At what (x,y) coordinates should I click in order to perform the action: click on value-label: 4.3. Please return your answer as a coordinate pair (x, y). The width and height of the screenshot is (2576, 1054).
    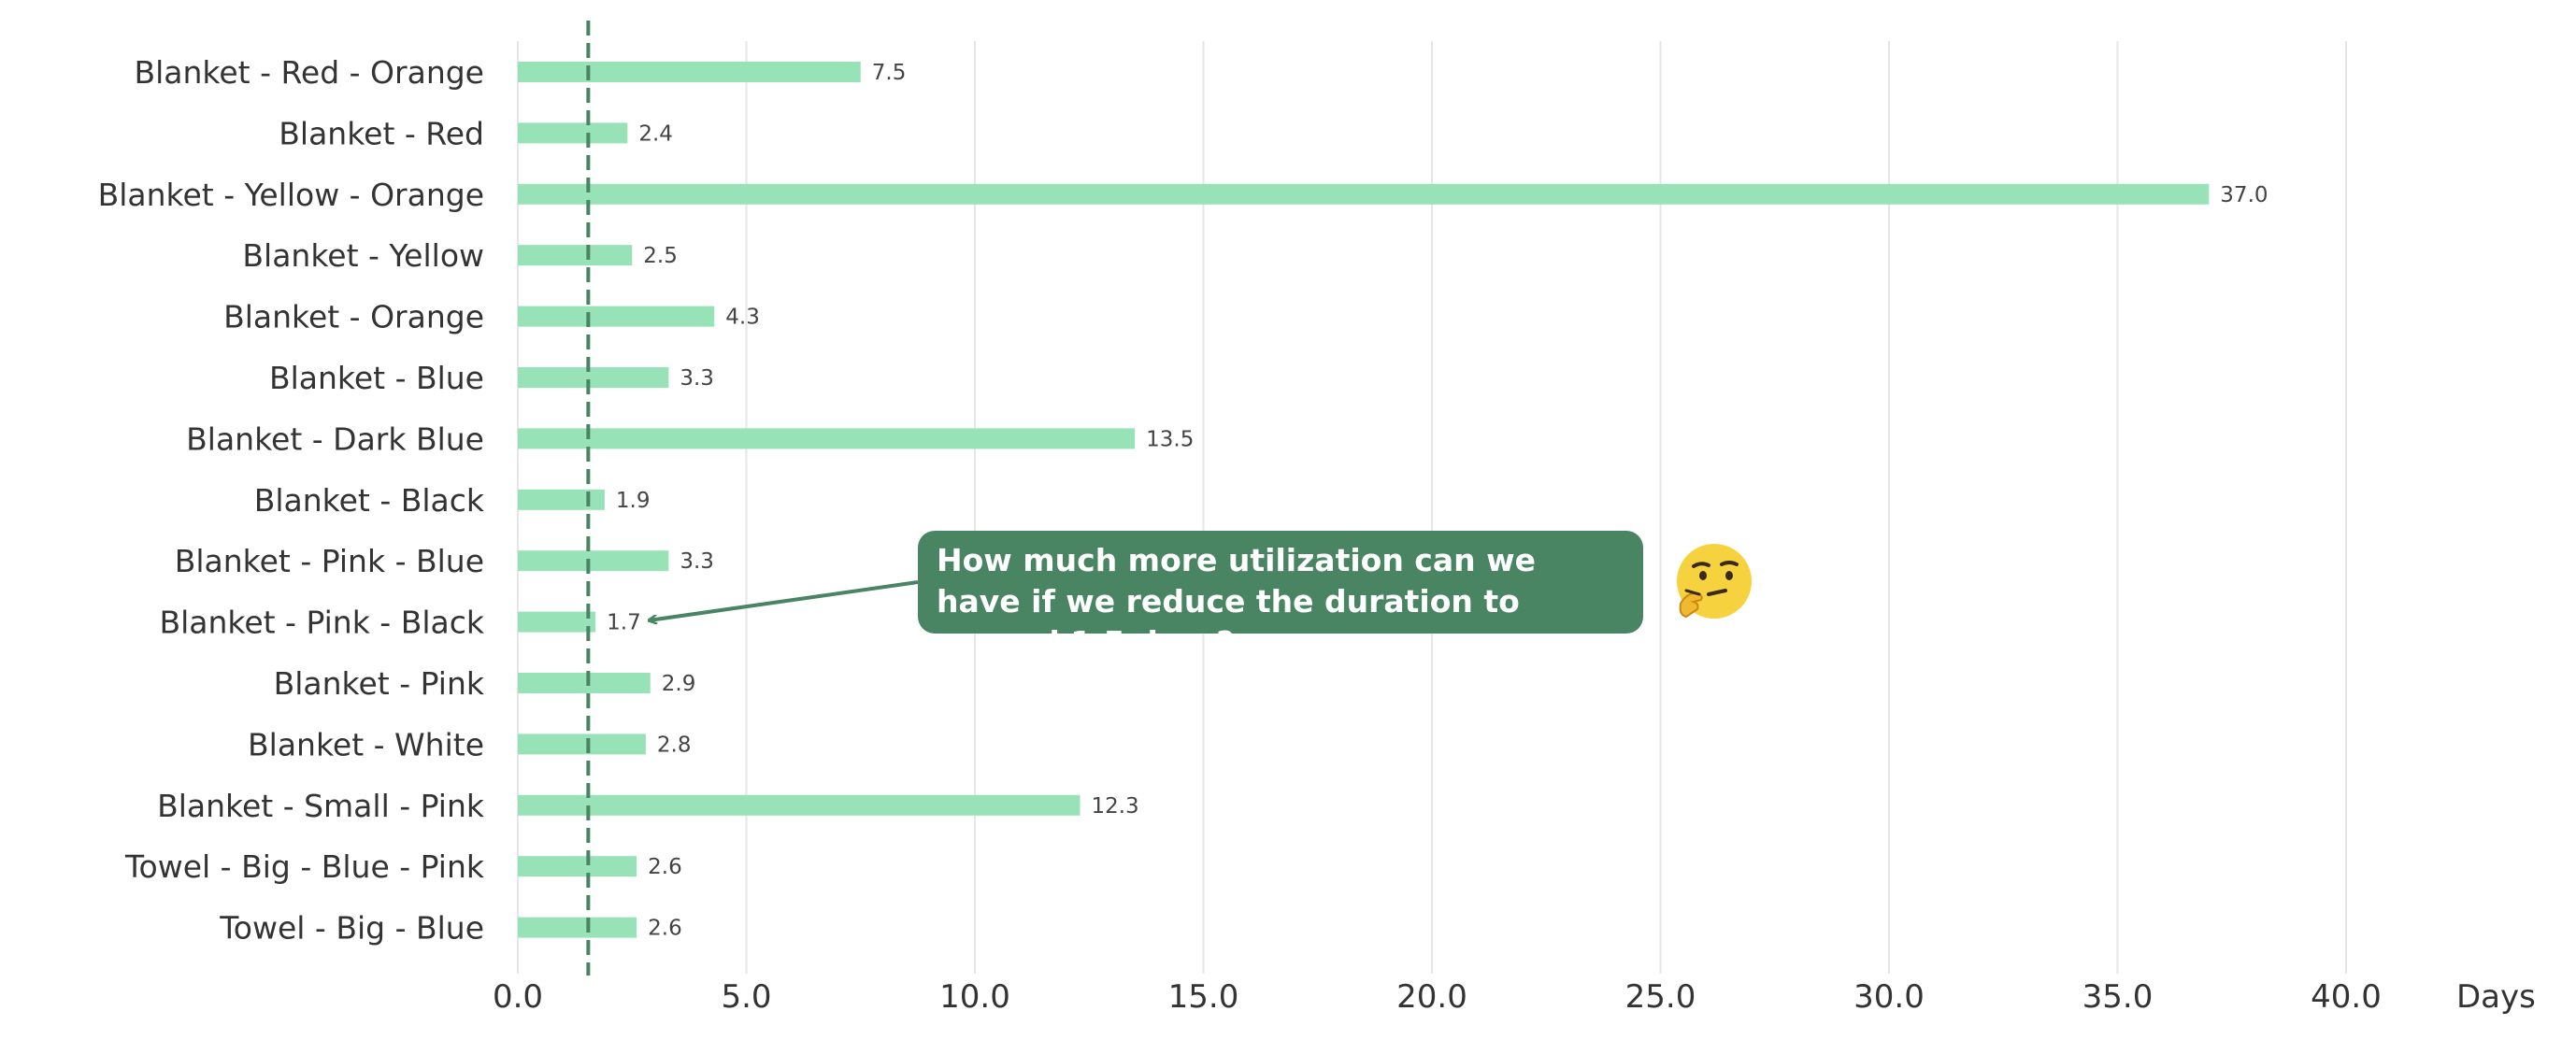
    Looking at the image, I should click on (742, 318).